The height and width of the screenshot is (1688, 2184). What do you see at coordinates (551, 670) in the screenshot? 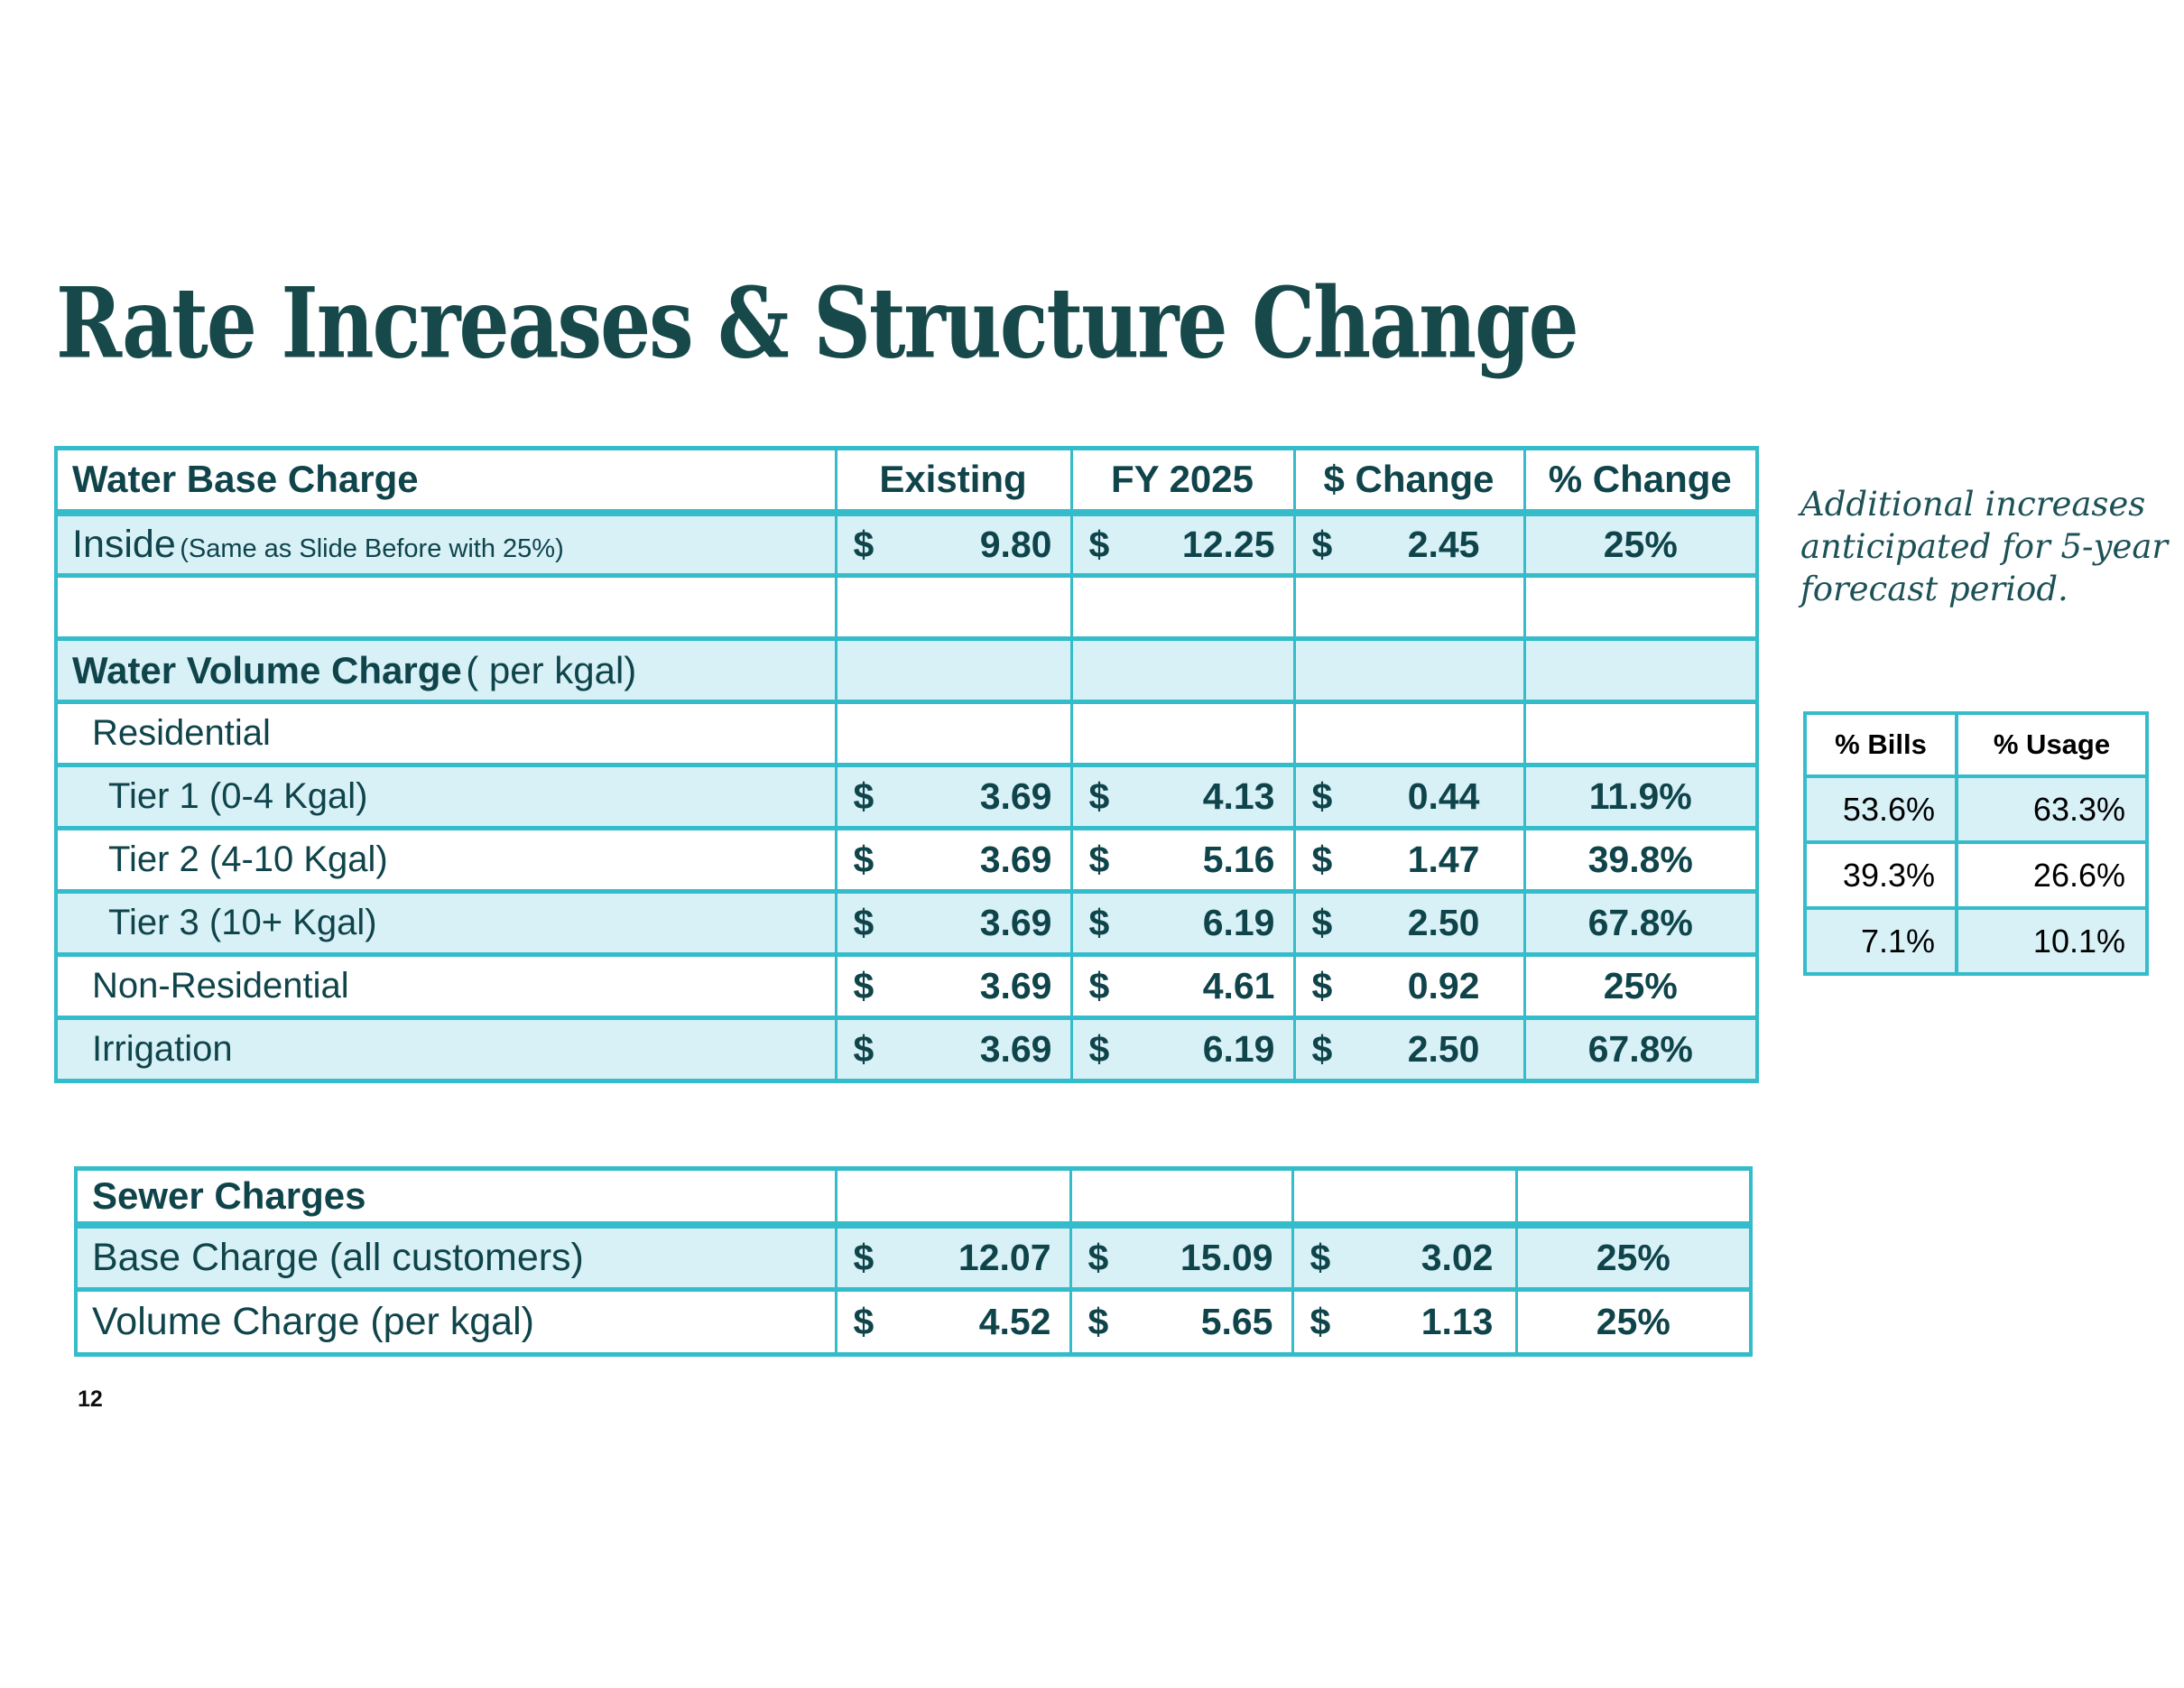
I see `row-label-suffix: ( per kgal)` at bounding box center [551, 670].